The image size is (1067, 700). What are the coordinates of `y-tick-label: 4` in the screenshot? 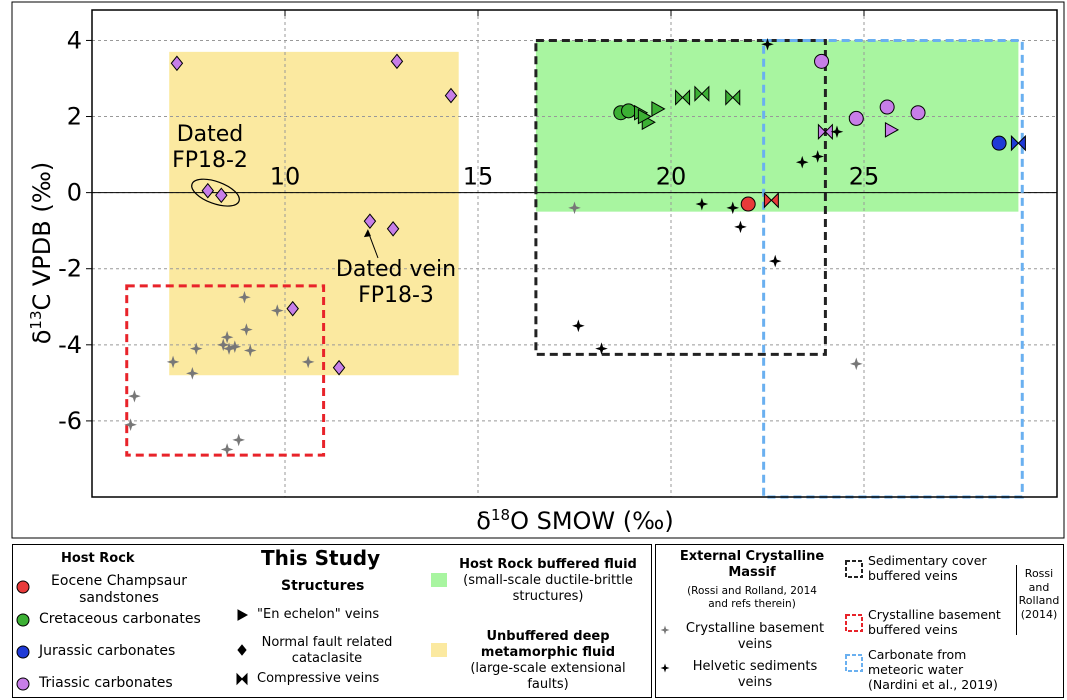 It's located at (74, 40).